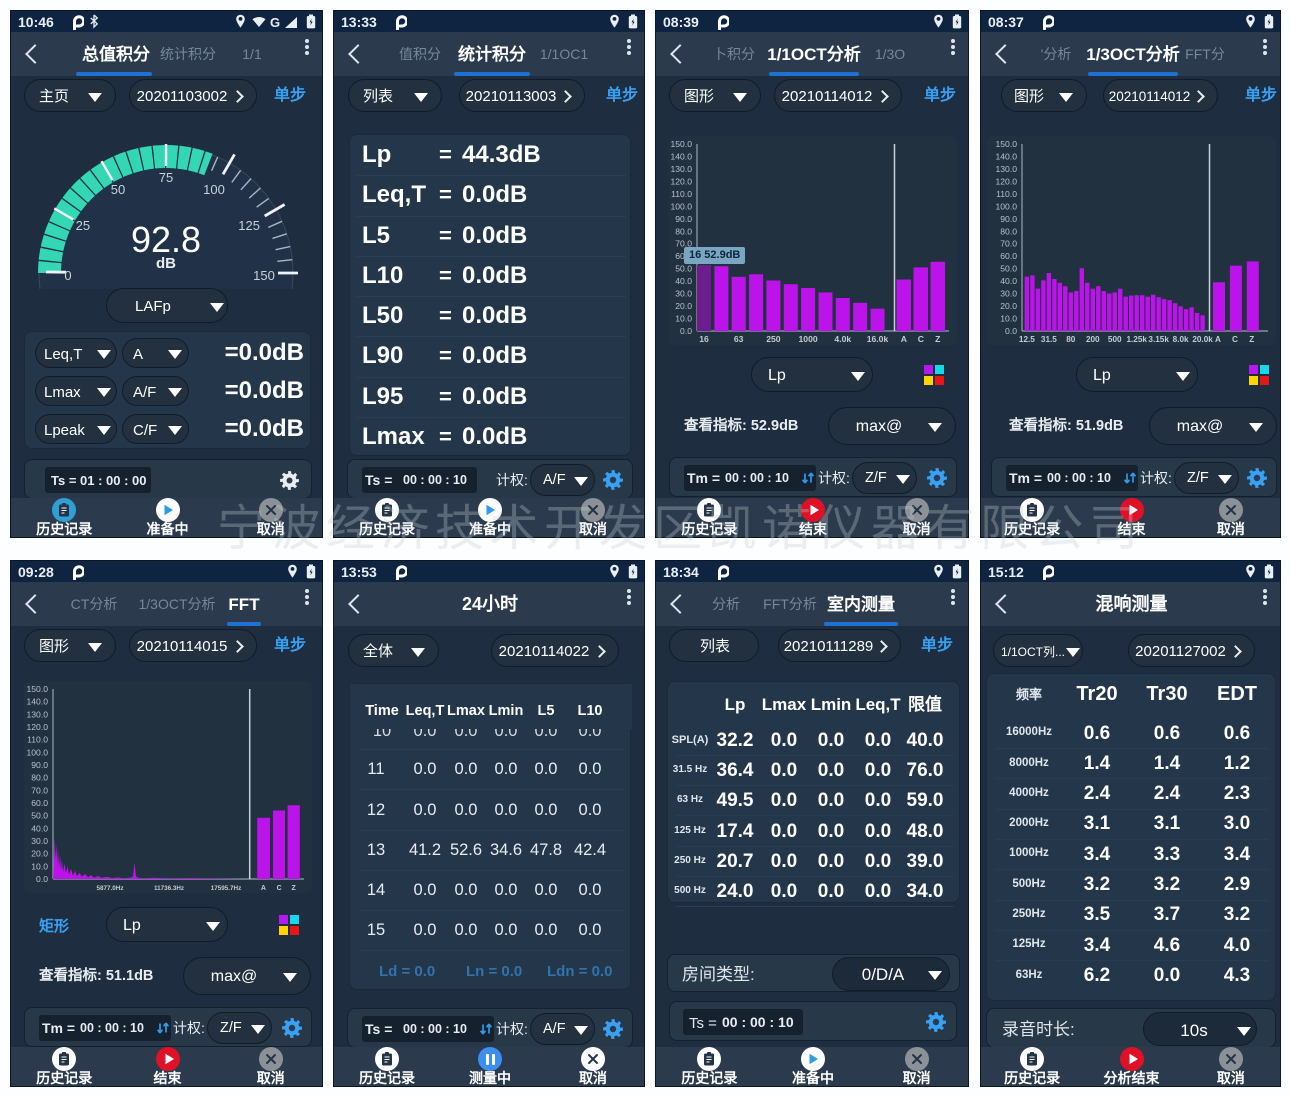 This screenshot has width=1291, height=1097. What do you see at coordinates (878, 339) in the screenshot?
I see `svg-text: 16.0k` at bounding box center [878, 339].